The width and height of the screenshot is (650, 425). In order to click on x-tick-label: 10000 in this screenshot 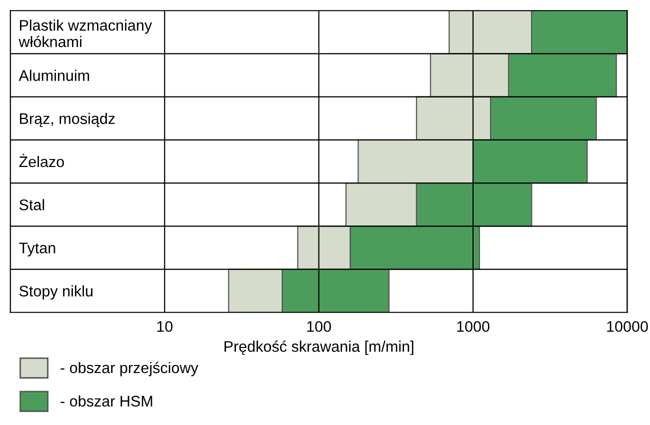, I will do `click(627, 326)`.